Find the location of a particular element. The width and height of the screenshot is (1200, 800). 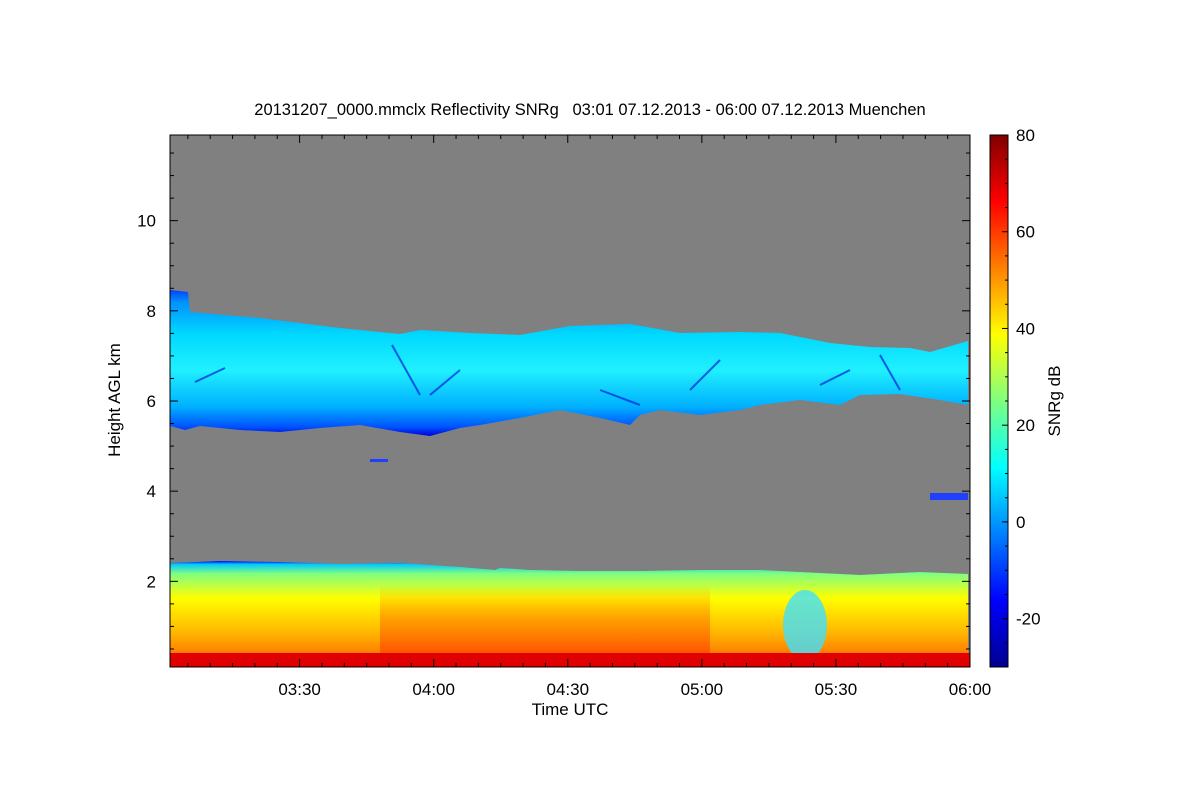

colorbar-tick-label: 0 is located at coordinates (1020, 522).